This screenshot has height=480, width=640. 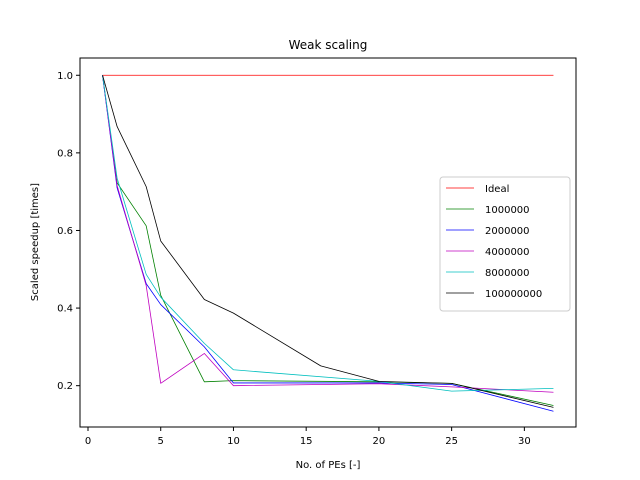 I want to click on x-tick-label: 30, so click(x=524, y=441).